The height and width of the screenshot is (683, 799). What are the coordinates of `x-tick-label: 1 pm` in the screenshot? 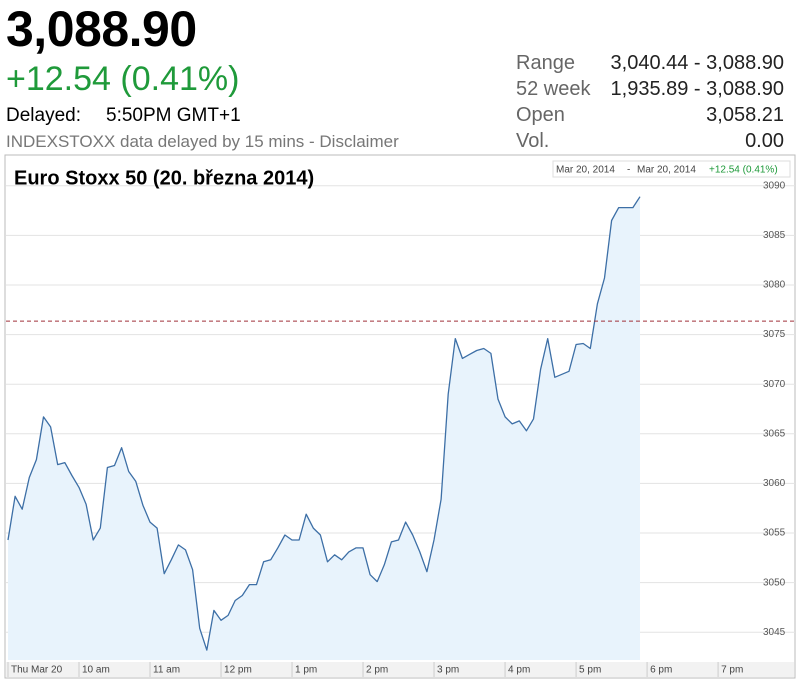 It's located at (306, 670).